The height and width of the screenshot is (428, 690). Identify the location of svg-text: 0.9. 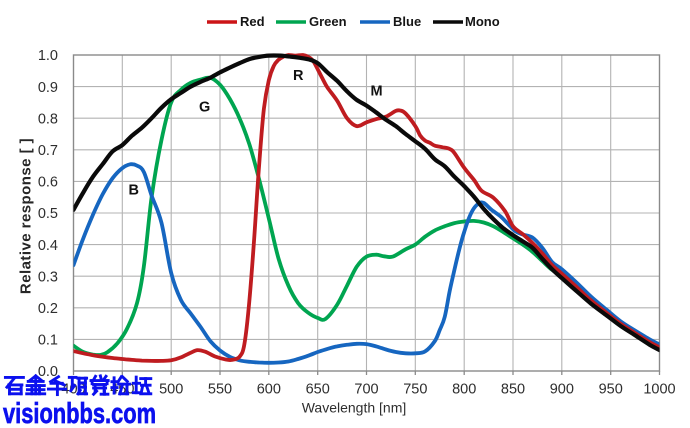
(48, 88).